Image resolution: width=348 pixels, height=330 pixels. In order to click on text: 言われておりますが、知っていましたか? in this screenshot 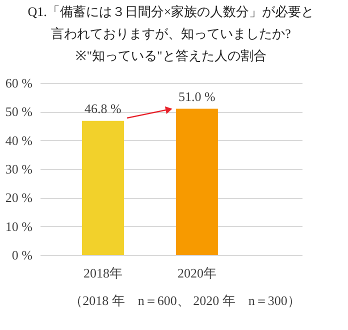, I will do `click(171, 33)`.